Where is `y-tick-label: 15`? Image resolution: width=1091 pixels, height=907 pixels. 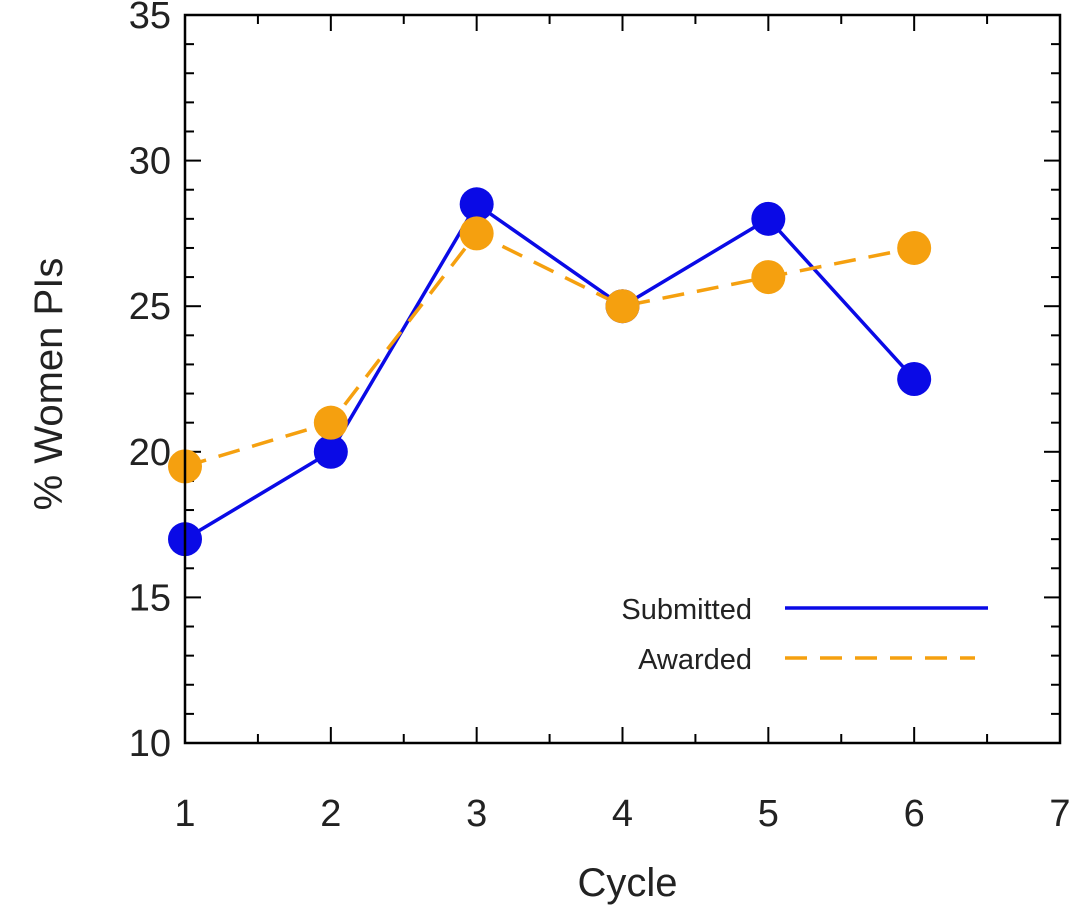
y-tick-label: 15 is located at coordinates (150, 598).